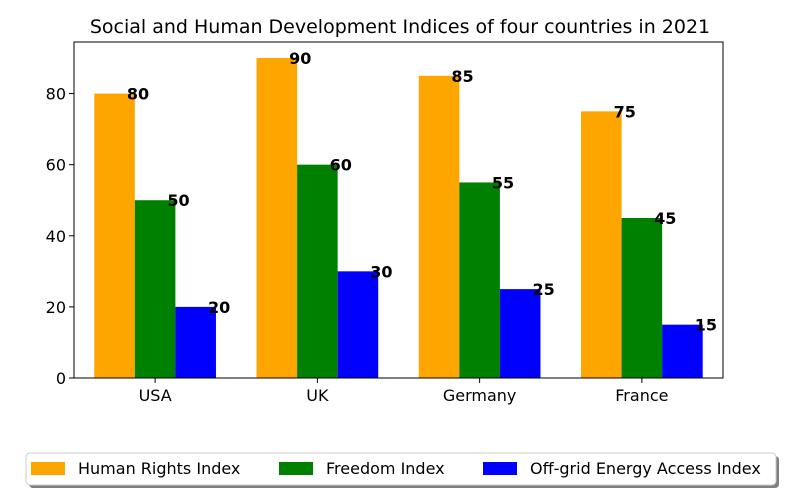  What do you see at coordinates (706, 325) in the screenshot?
I see `data-label: 15` at bounding box center [706, 325].